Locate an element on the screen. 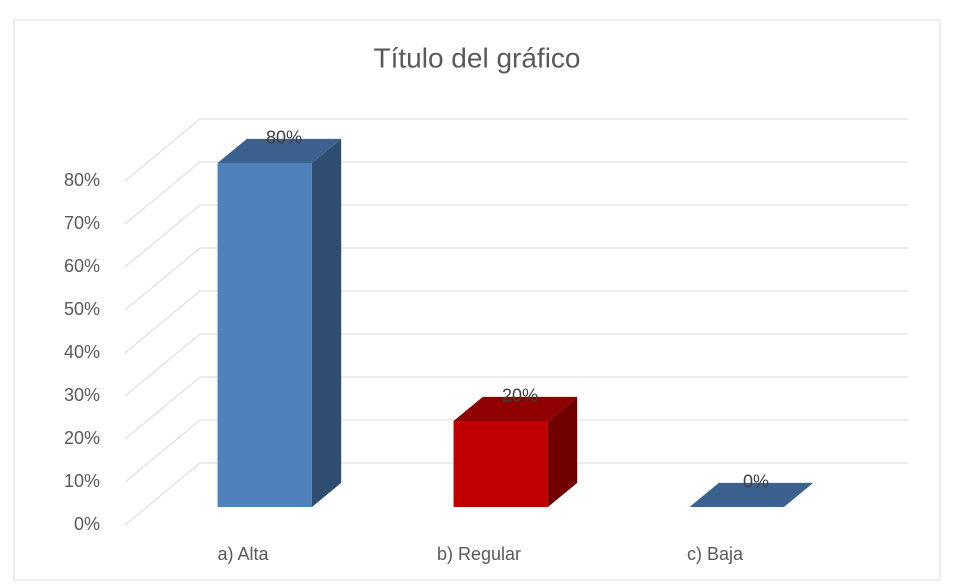 The image size is (955, 584). y-tick-label: 40% is located at coordinates (82, 352).